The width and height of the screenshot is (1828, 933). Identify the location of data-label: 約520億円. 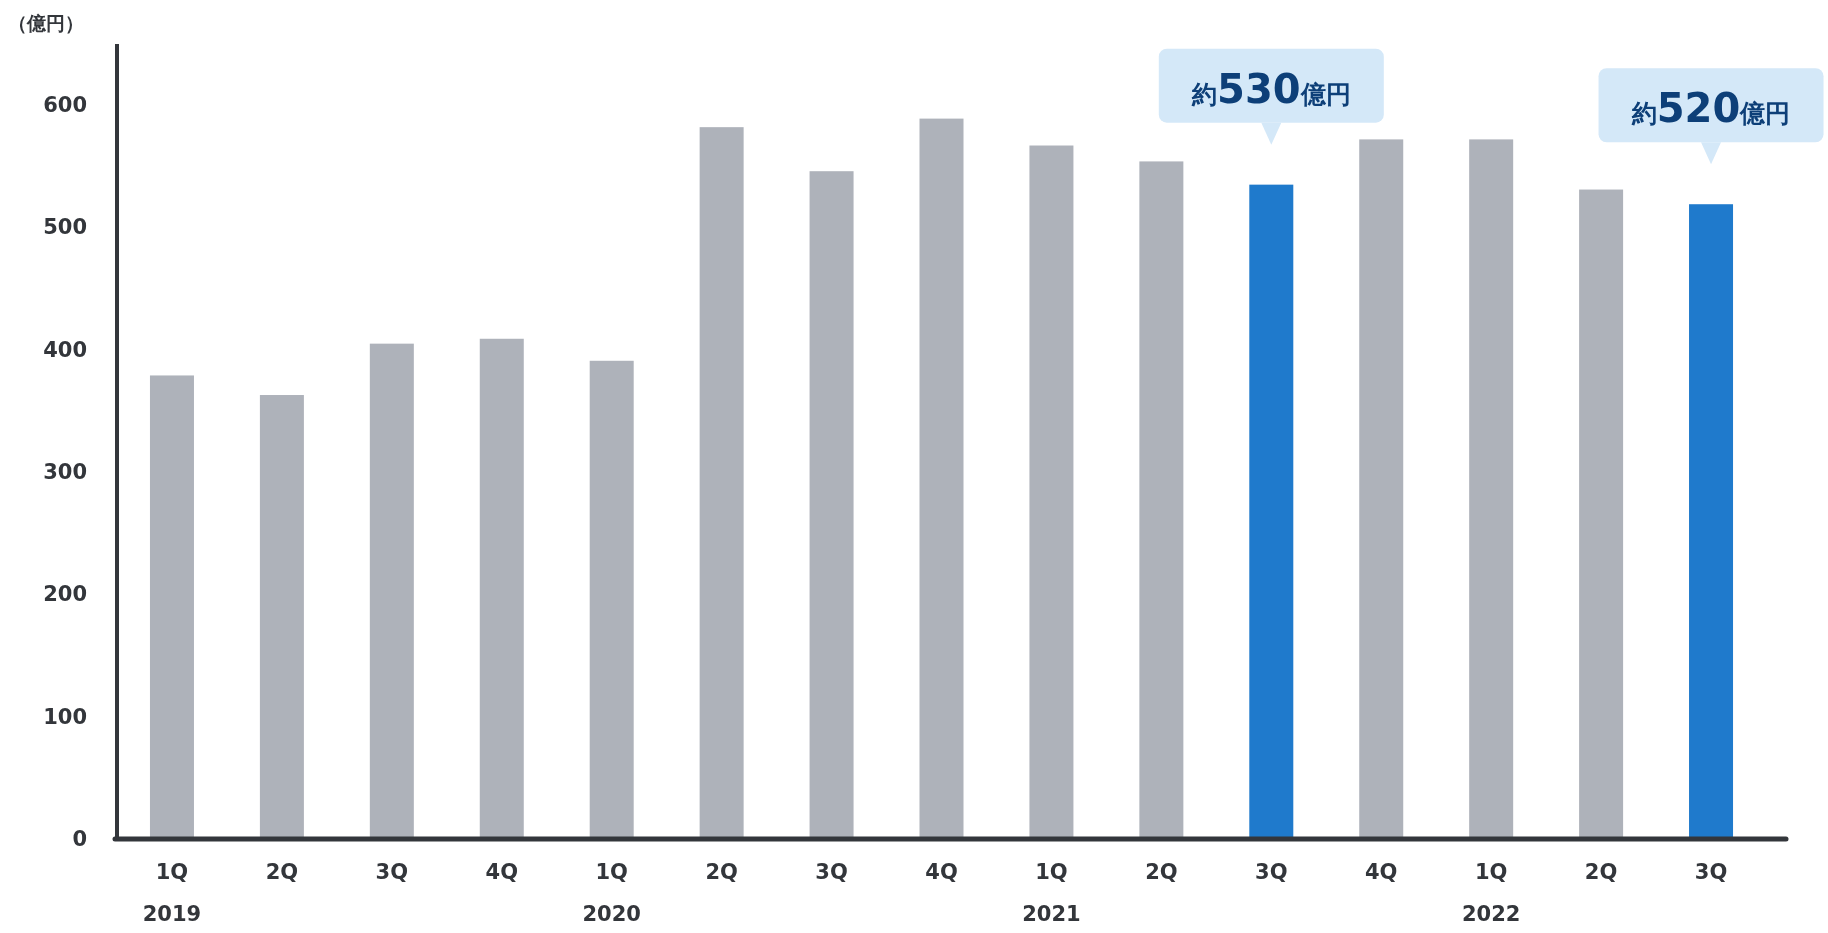
(1710, 108).